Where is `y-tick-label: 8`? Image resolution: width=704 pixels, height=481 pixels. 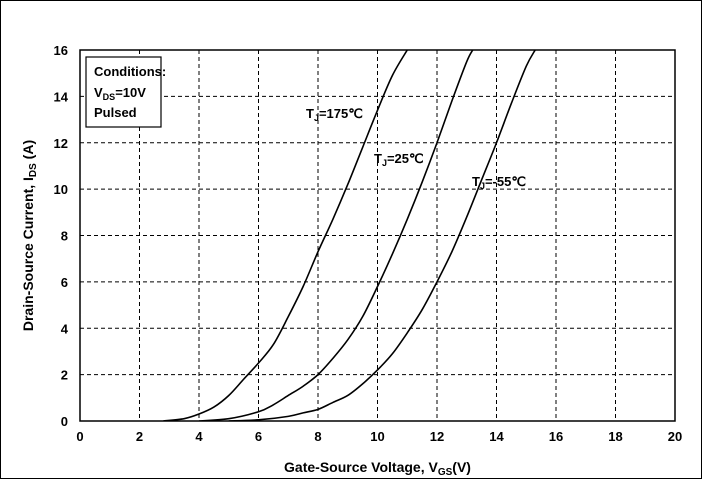 y-tick-label: 8 is located at coordinates (64, 236).